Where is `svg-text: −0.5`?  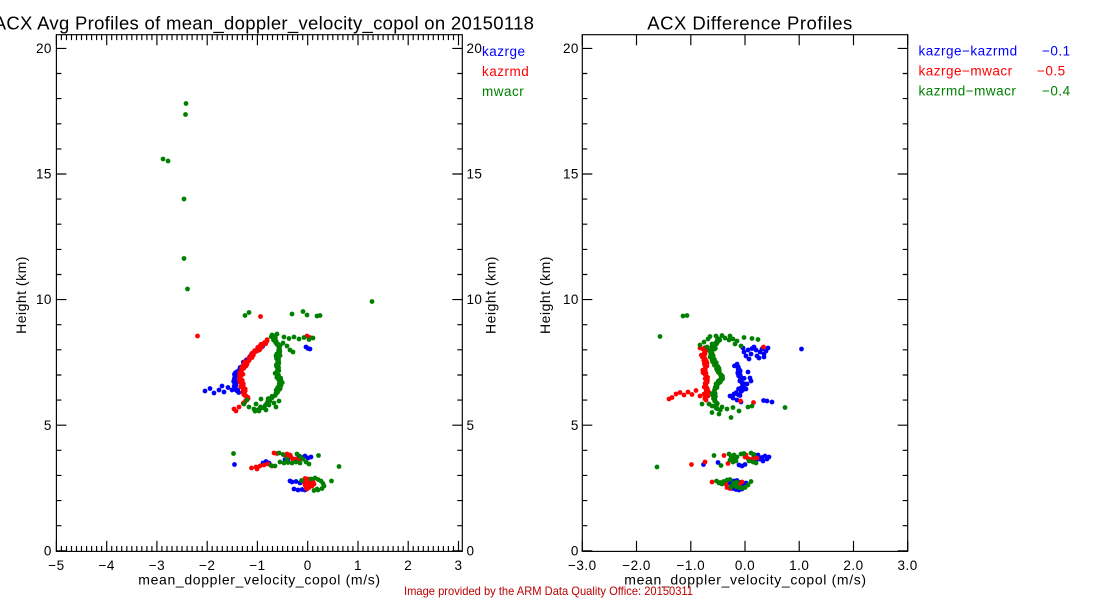
svg-text: −0.5 is located at coordinates (1051, 71).